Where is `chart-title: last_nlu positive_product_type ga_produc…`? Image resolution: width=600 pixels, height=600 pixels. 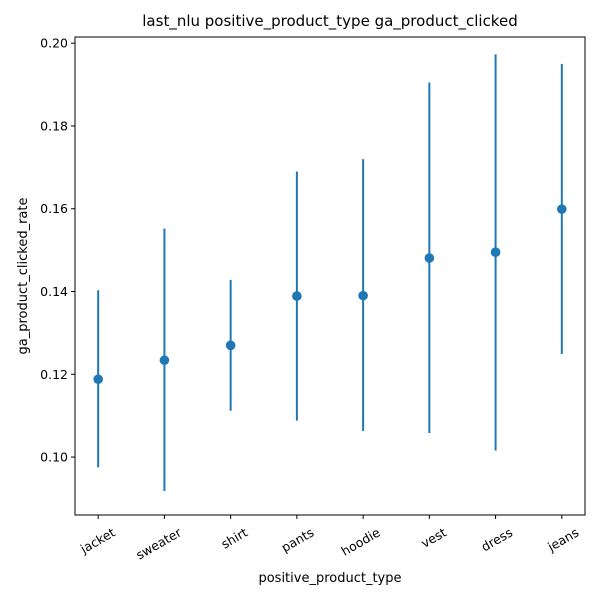
chart-title: last_nlu positive_product_type ga_produc… is located at coordinates (329, 21).